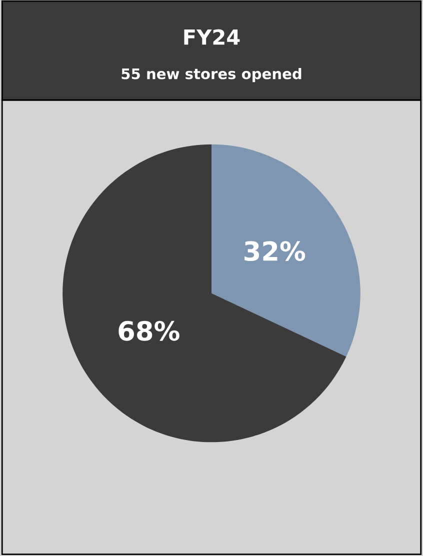 The image size is (423, 556). Describe the element at coordinates (275, 251) in the screenshot. I see `data-label: 32%` at that location.